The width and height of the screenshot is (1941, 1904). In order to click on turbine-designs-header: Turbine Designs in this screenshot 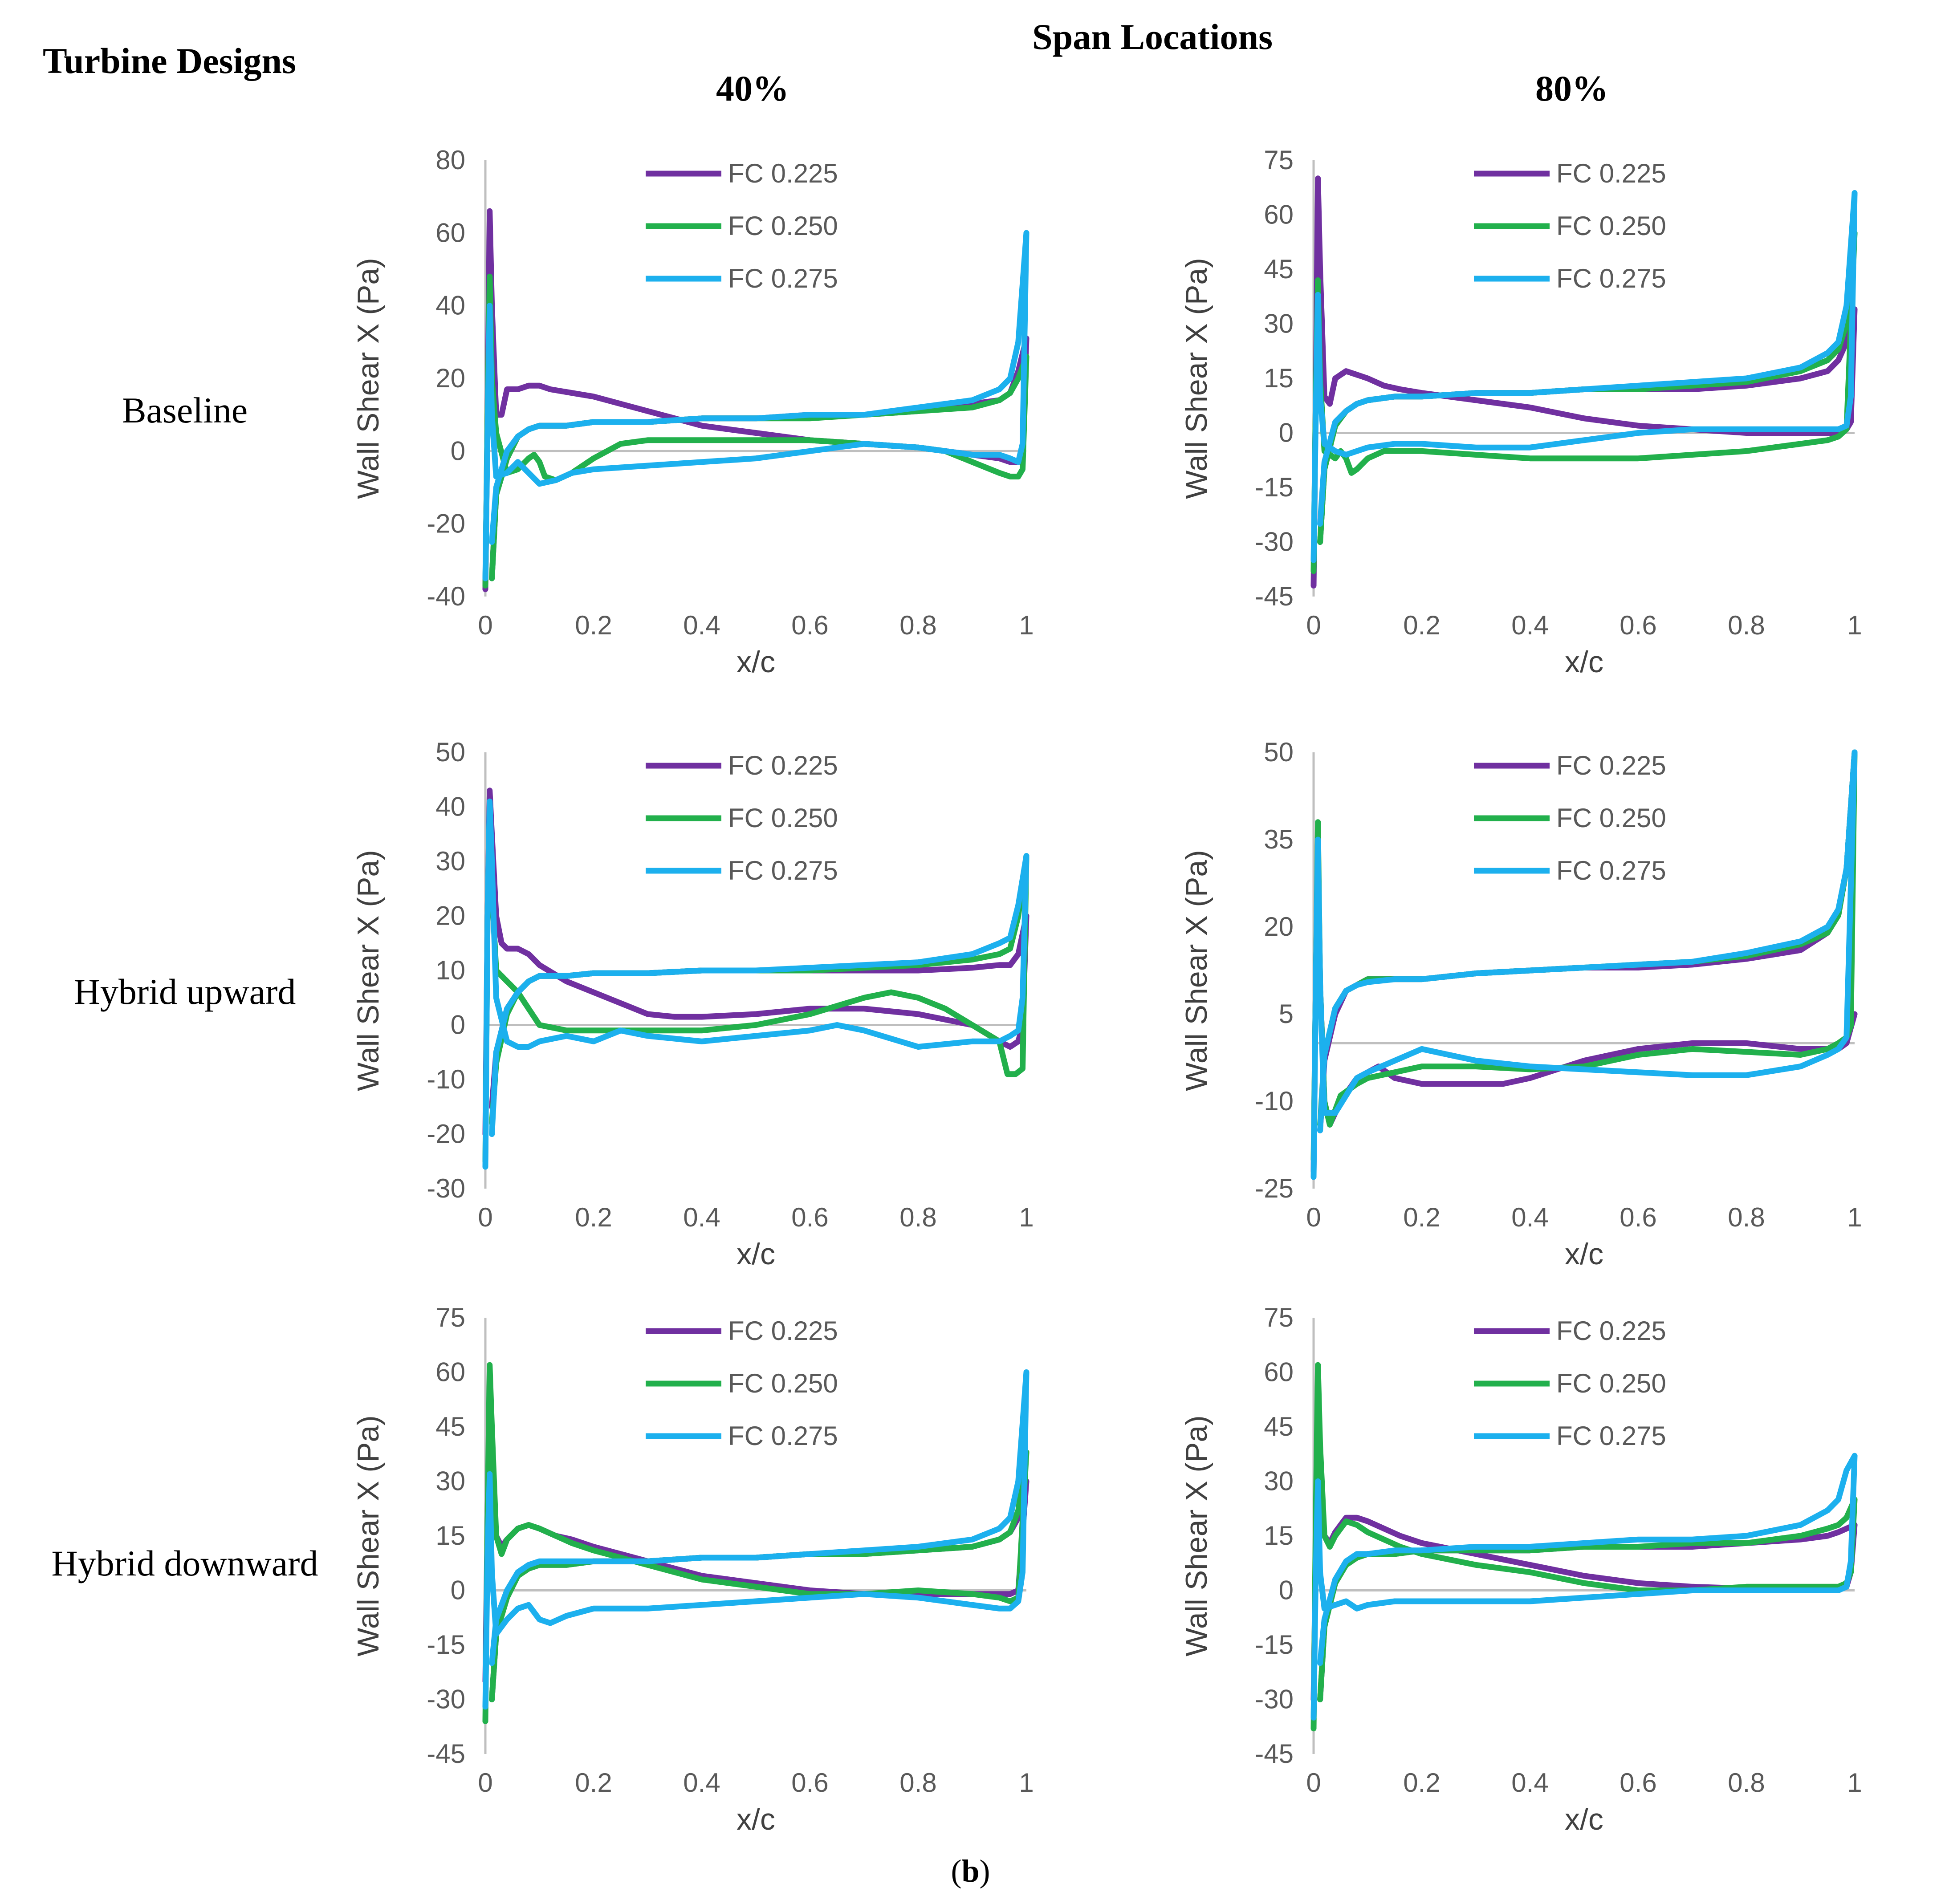, I will do `click(169, 61)`.